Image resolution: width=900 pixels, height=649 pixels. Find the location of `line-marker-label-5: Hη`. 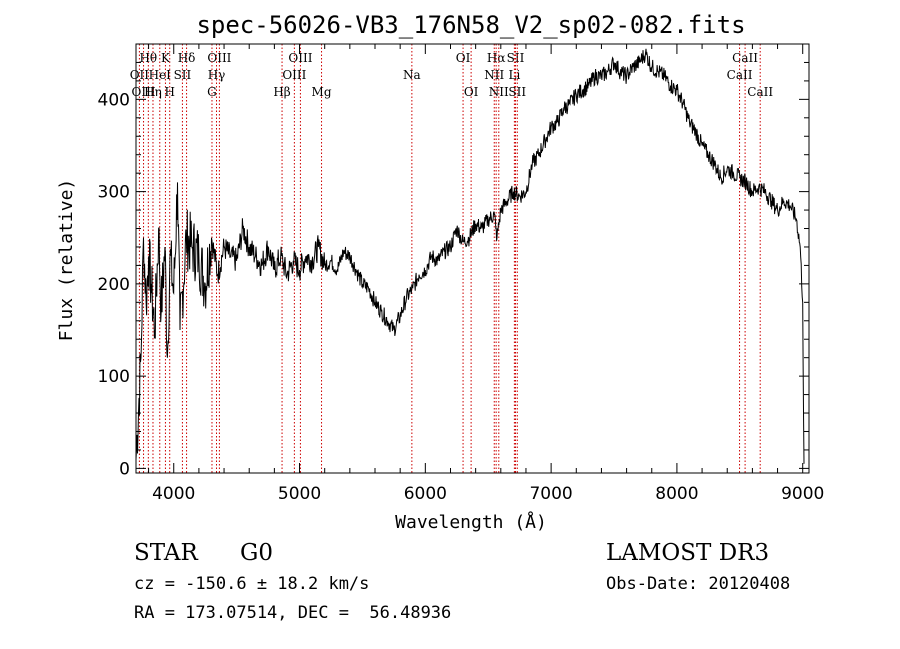

line-marker-label-5: Hη is located at coordinates (153, 92).